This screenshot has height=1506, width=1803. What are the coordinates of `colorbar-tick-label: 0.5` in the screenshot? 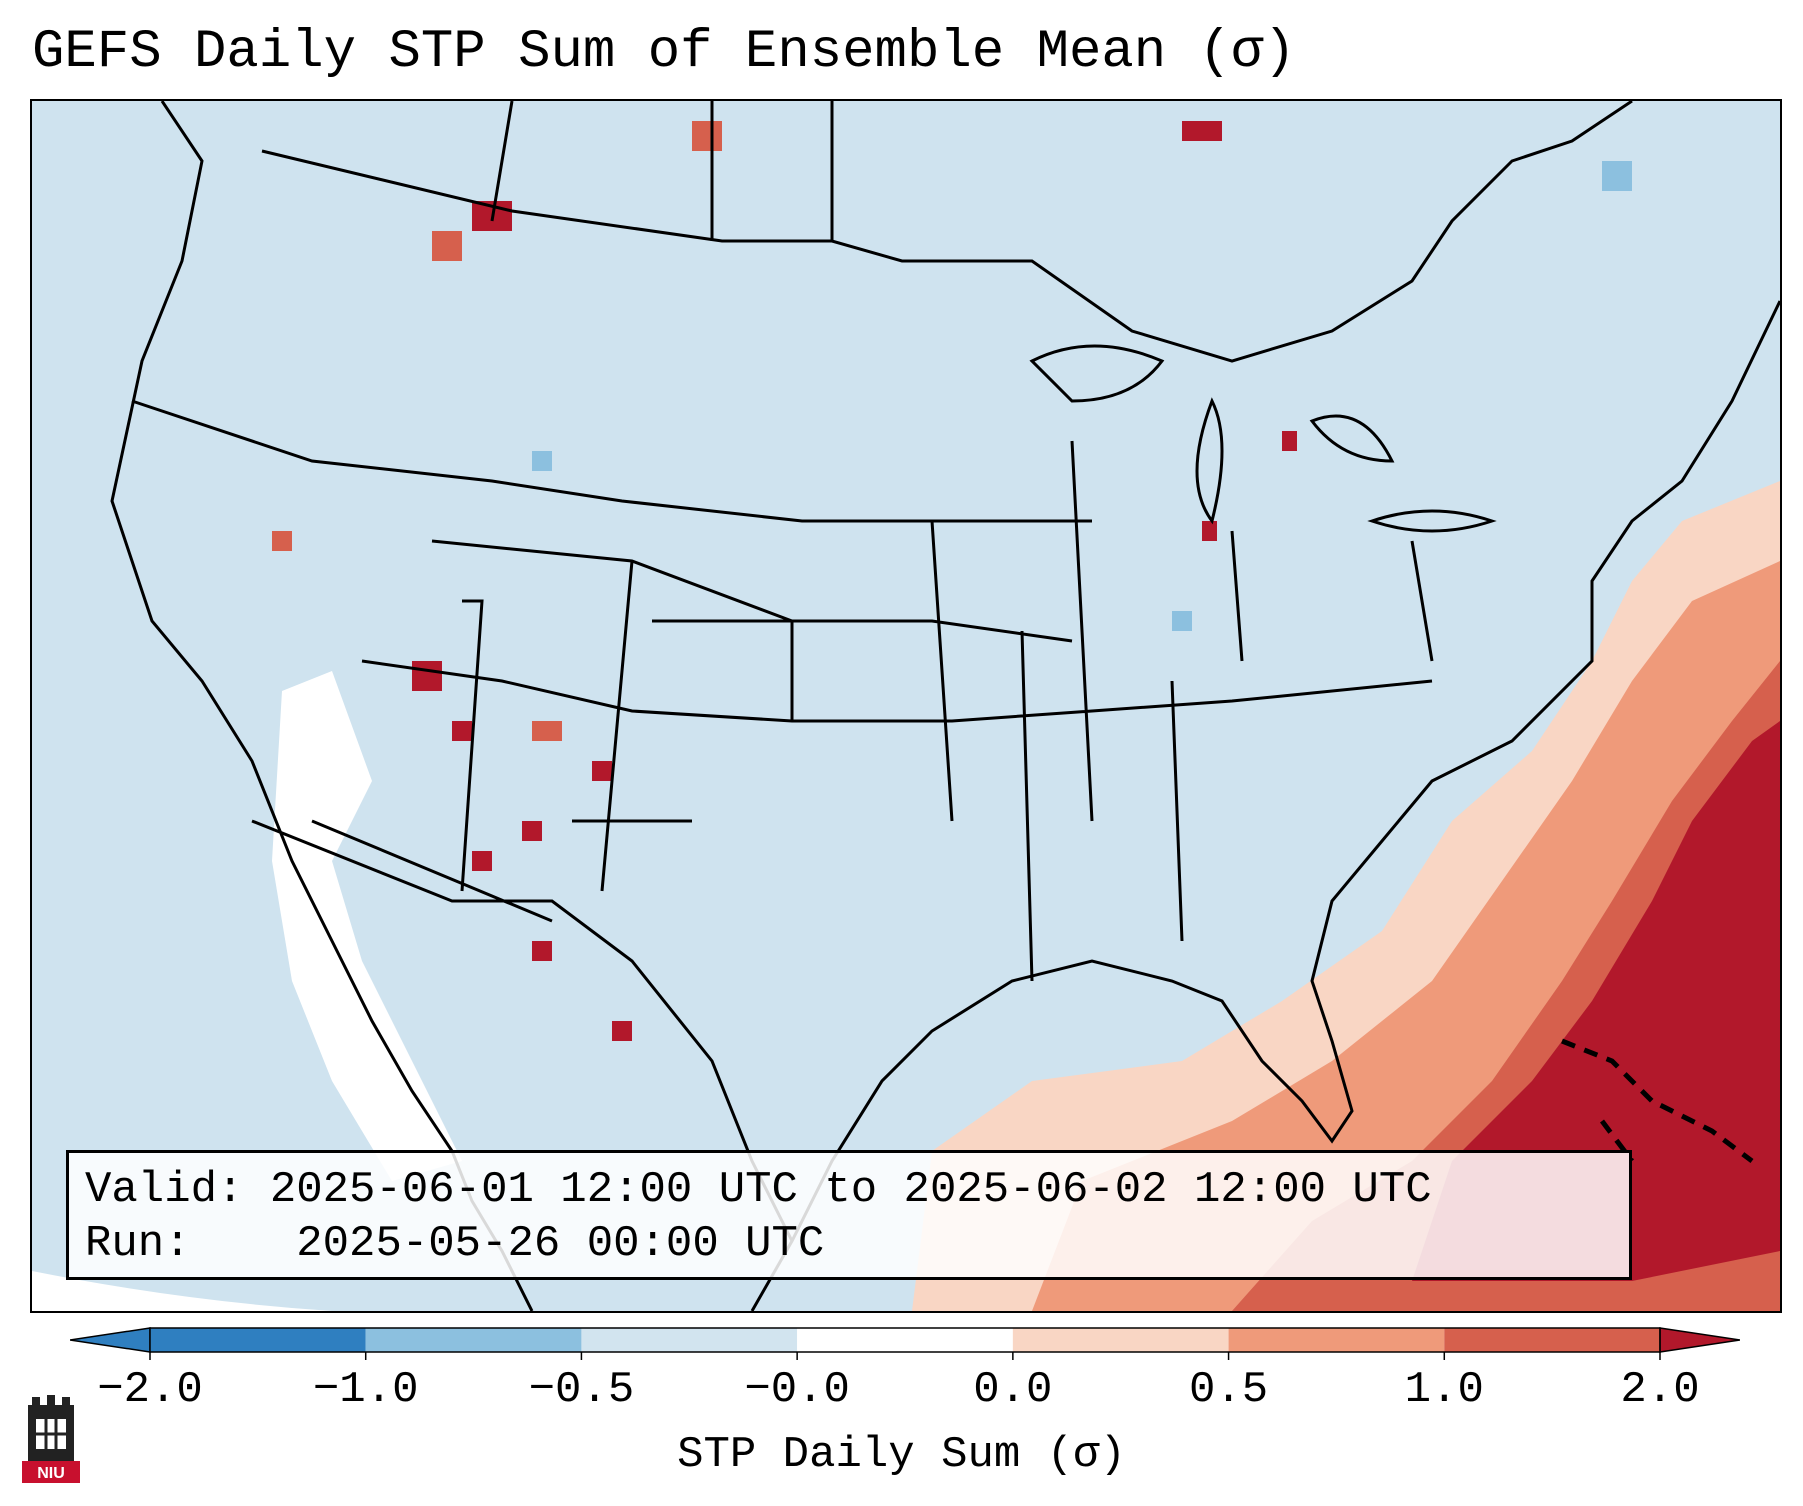 It's located at (1228, 1390).